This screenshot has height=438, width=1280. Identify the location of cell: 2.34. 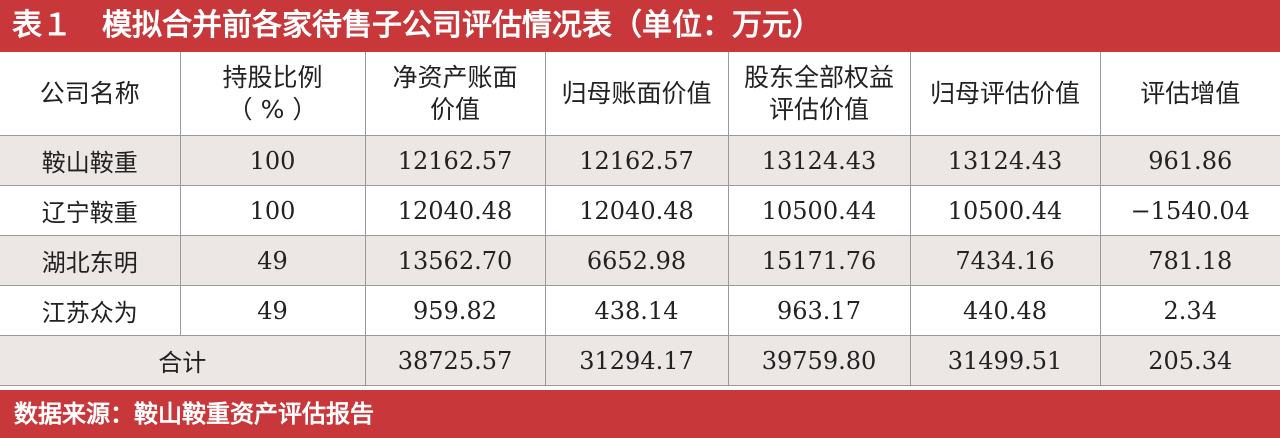
(1189, 310).